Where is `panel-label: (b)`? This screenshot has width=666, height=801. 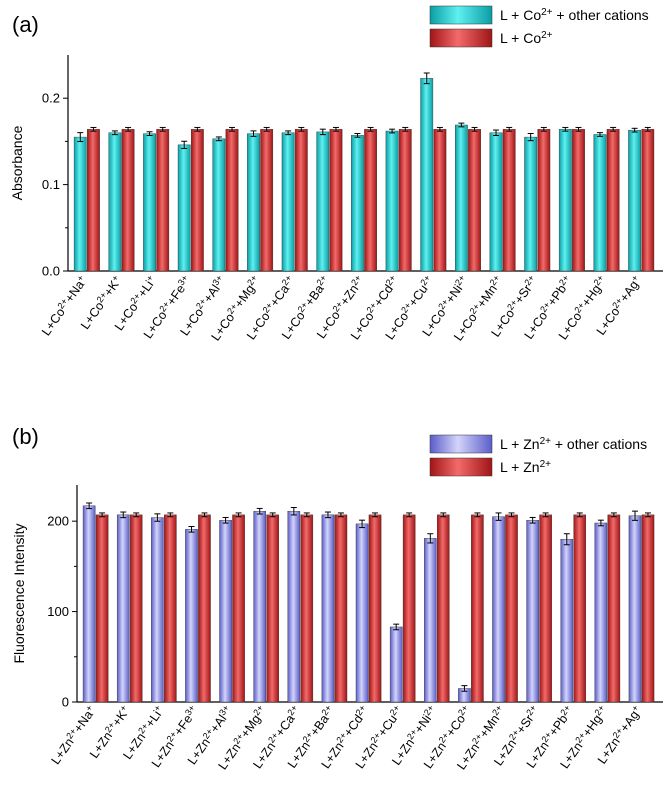 panel-label: (b) is located at coordinates (25, 436).